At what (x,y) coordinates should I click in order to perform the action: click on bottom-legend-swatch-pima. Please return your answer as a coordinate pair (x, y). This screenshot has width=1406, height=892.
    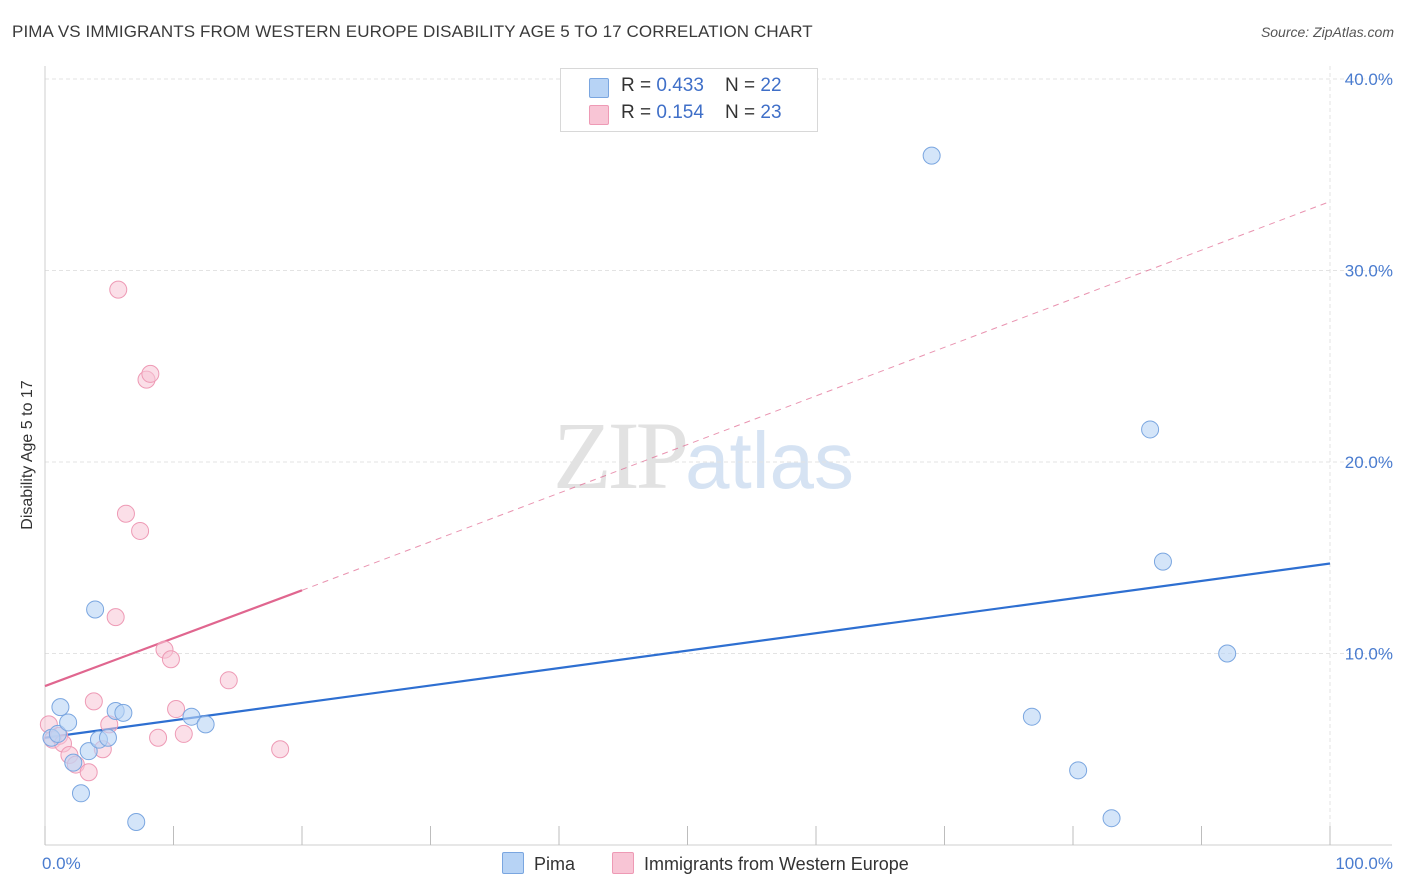
    Looking at the image, I should click on (513, 863).